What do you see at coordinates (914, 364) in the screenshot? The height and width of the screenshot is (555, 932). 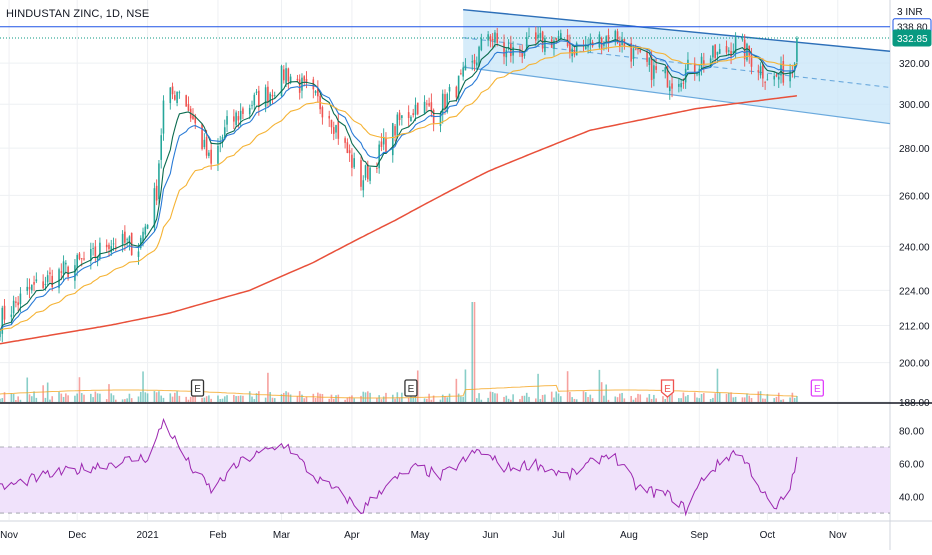 I see `price-tick-label: 200.00` at bounding box center [914, 364].